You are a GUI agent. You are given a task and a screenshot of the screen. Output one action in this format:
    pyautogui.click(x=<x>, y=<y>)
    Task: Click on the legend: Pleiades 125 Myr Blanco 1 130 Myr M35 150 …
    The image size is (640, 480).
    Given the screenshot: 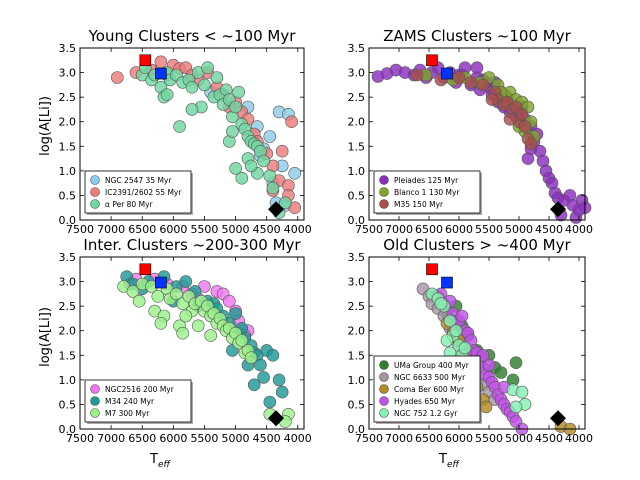 What is the action you would take?
    pyautogui.click(x=427, y=192)
    